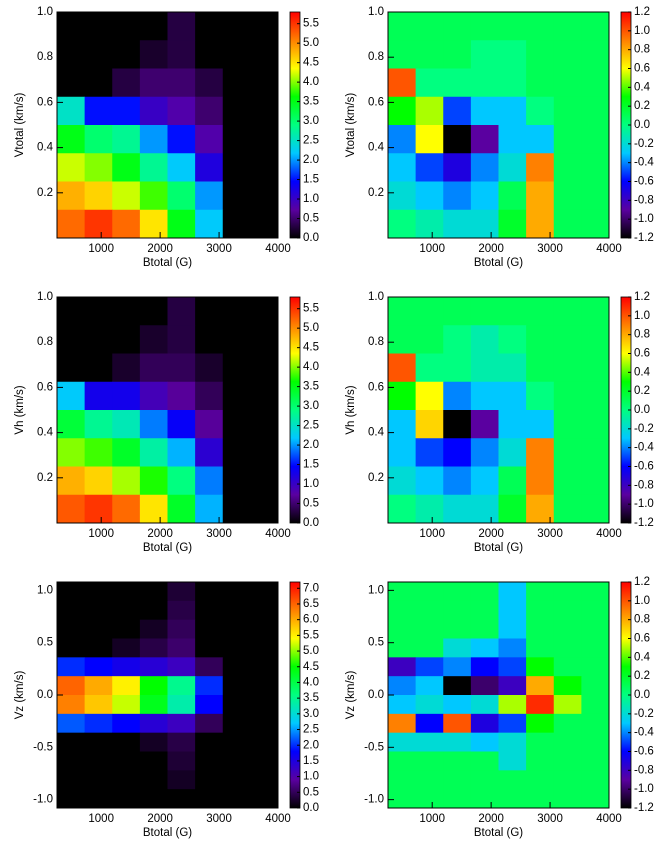 This screenshot has height=855, width=664. What do you see at coordinates (311, 309) in the screenshot?
I see `colorbar-tick-label: 5.5` at bounding box center [311, 309].